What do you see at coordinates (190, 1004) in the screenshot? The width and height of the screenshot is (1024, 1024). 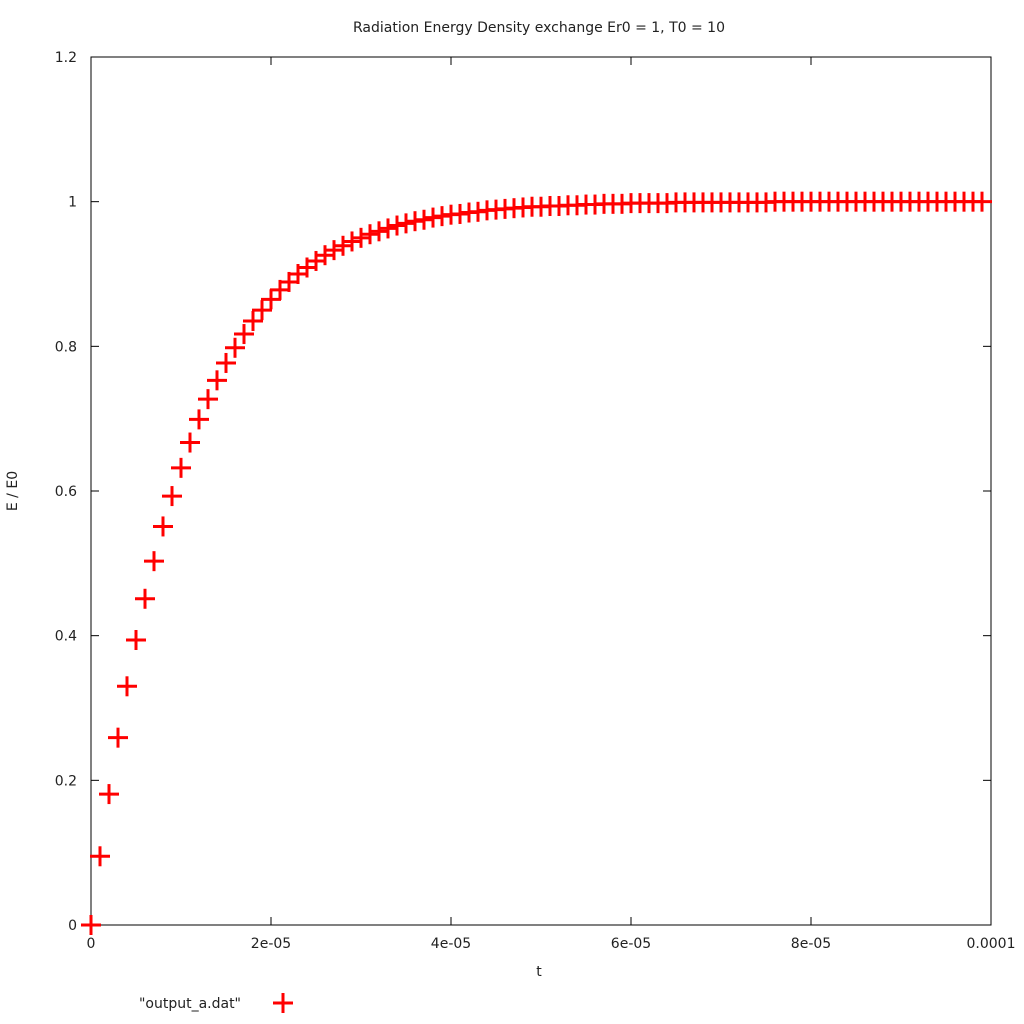 I see `legend-label: "output_a.dat"` at bounding box center [190, 1004].